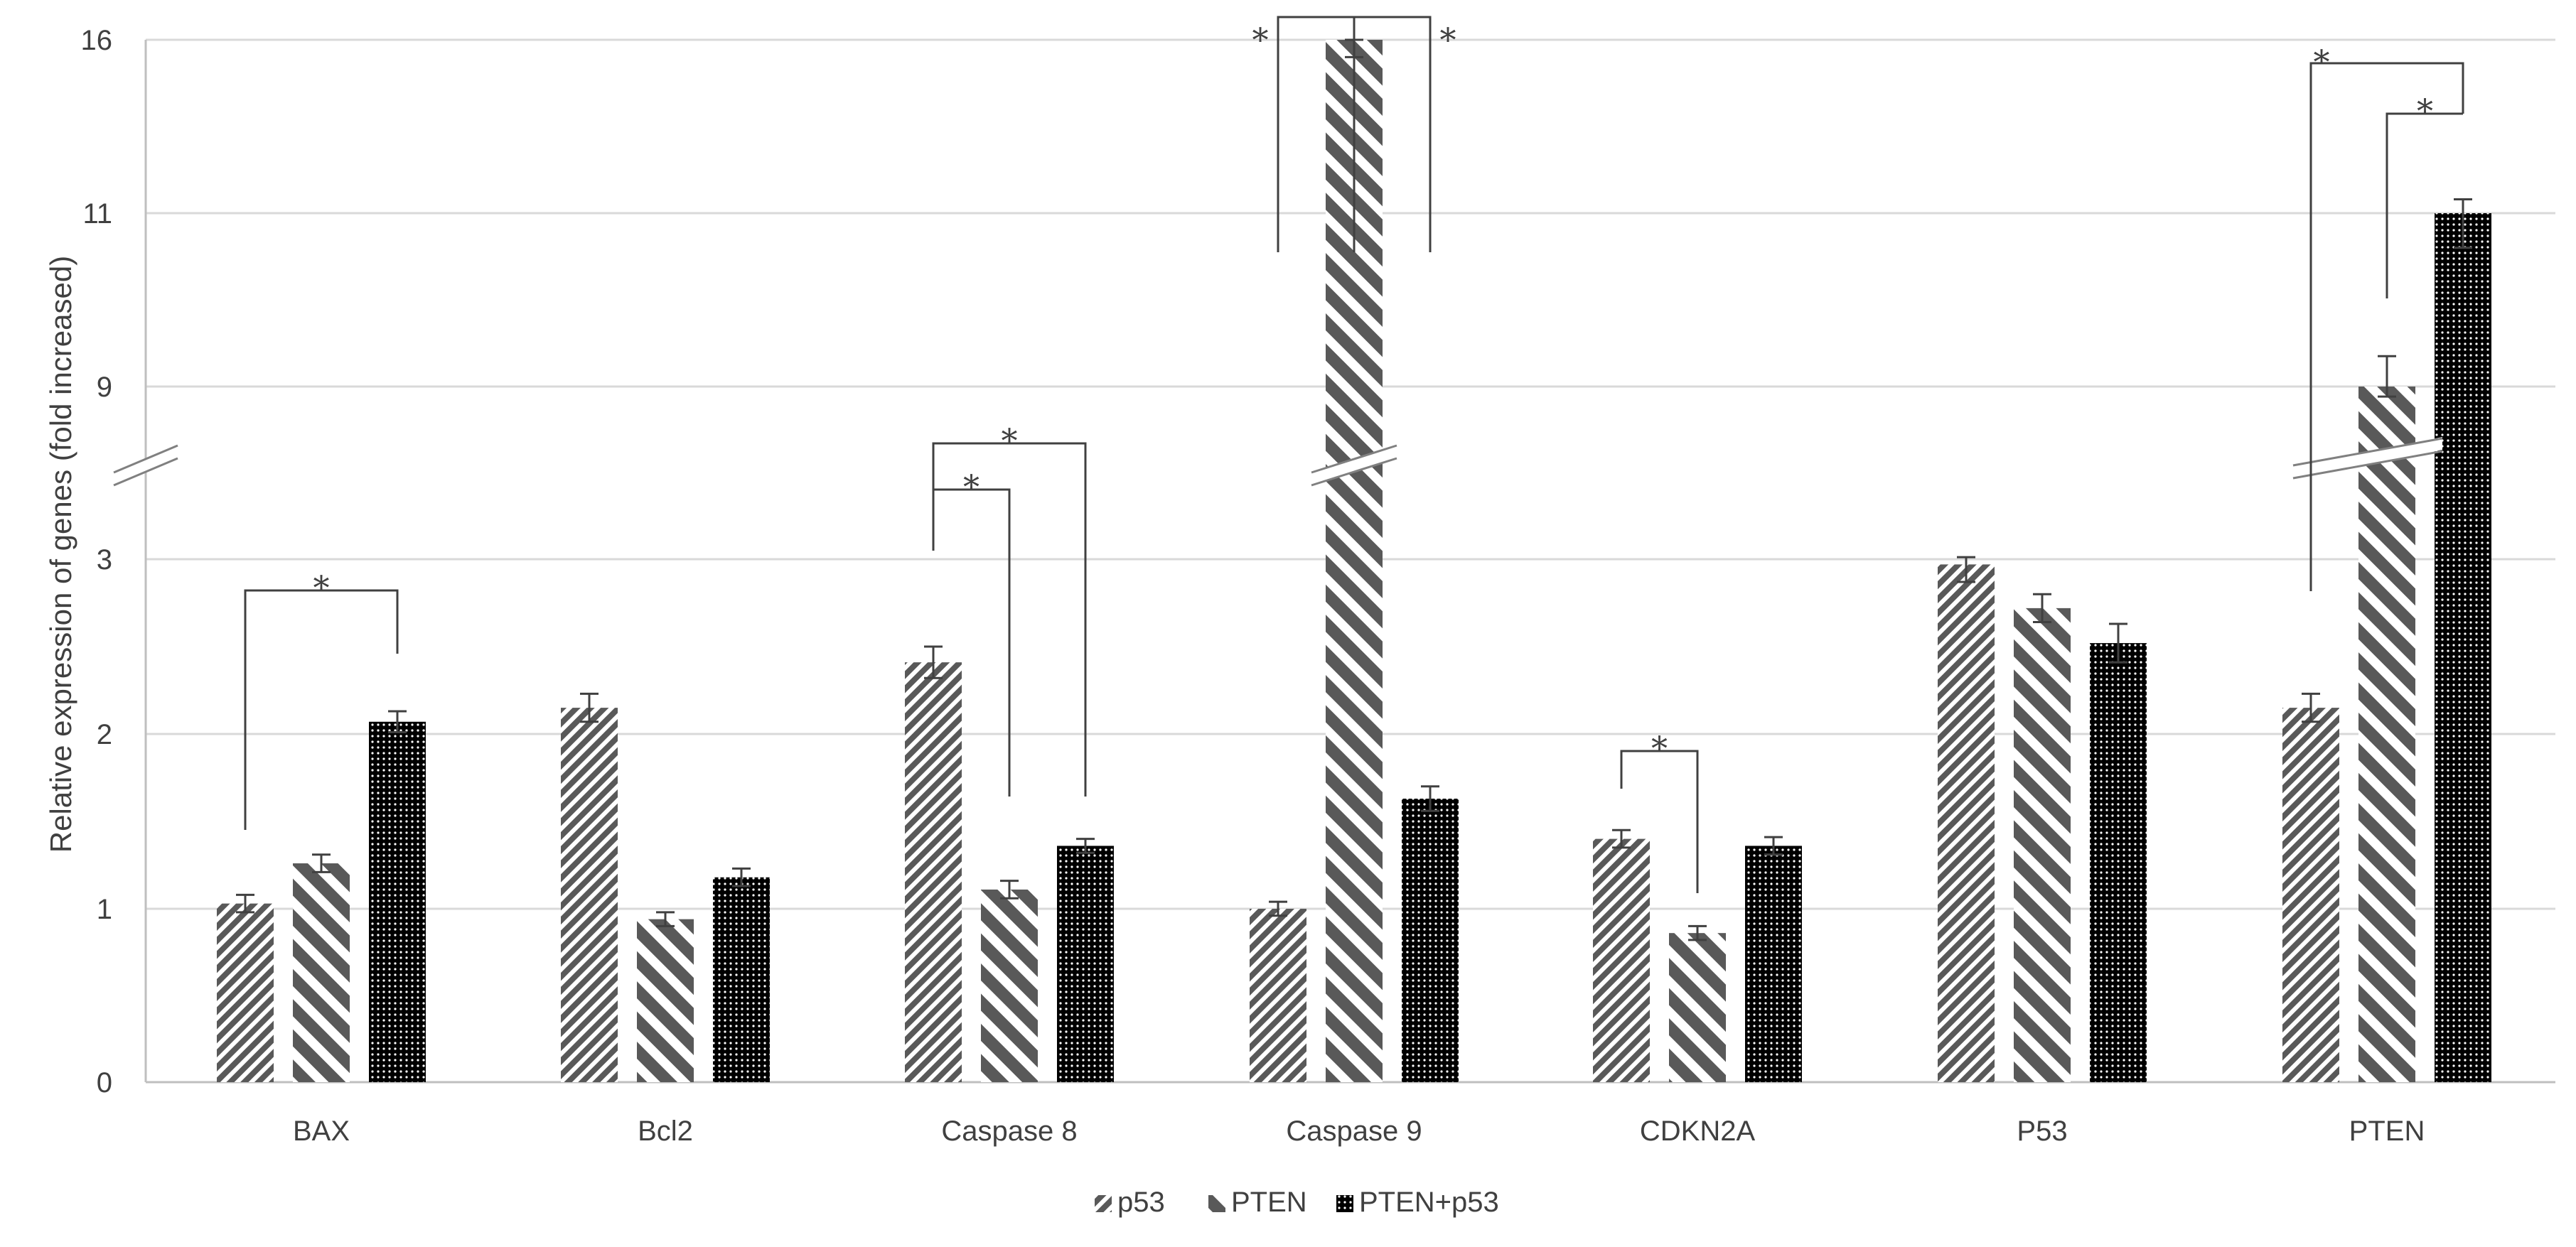  Describe the element at coordinates (1698, 1131) in the screenshot. I see `x-category-label: CDKN2A` at that location.